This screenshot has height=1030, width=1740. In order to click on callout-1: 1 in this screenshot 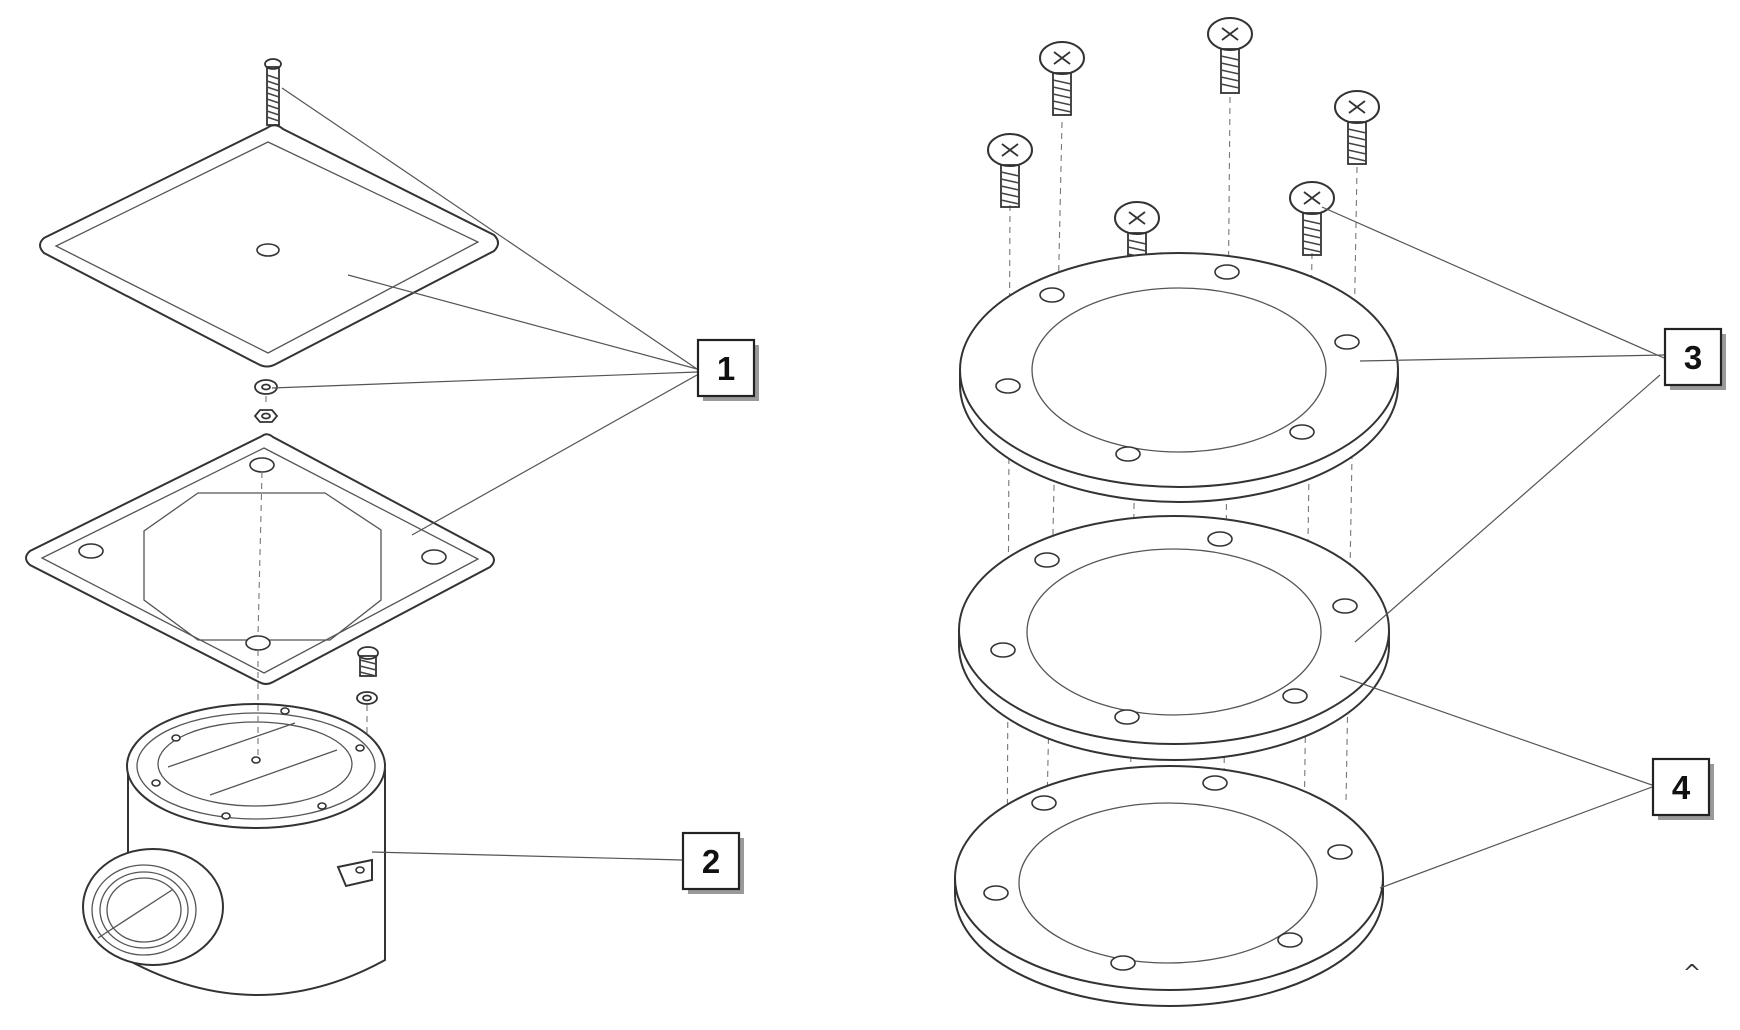, I will do `click(727, 369)`.